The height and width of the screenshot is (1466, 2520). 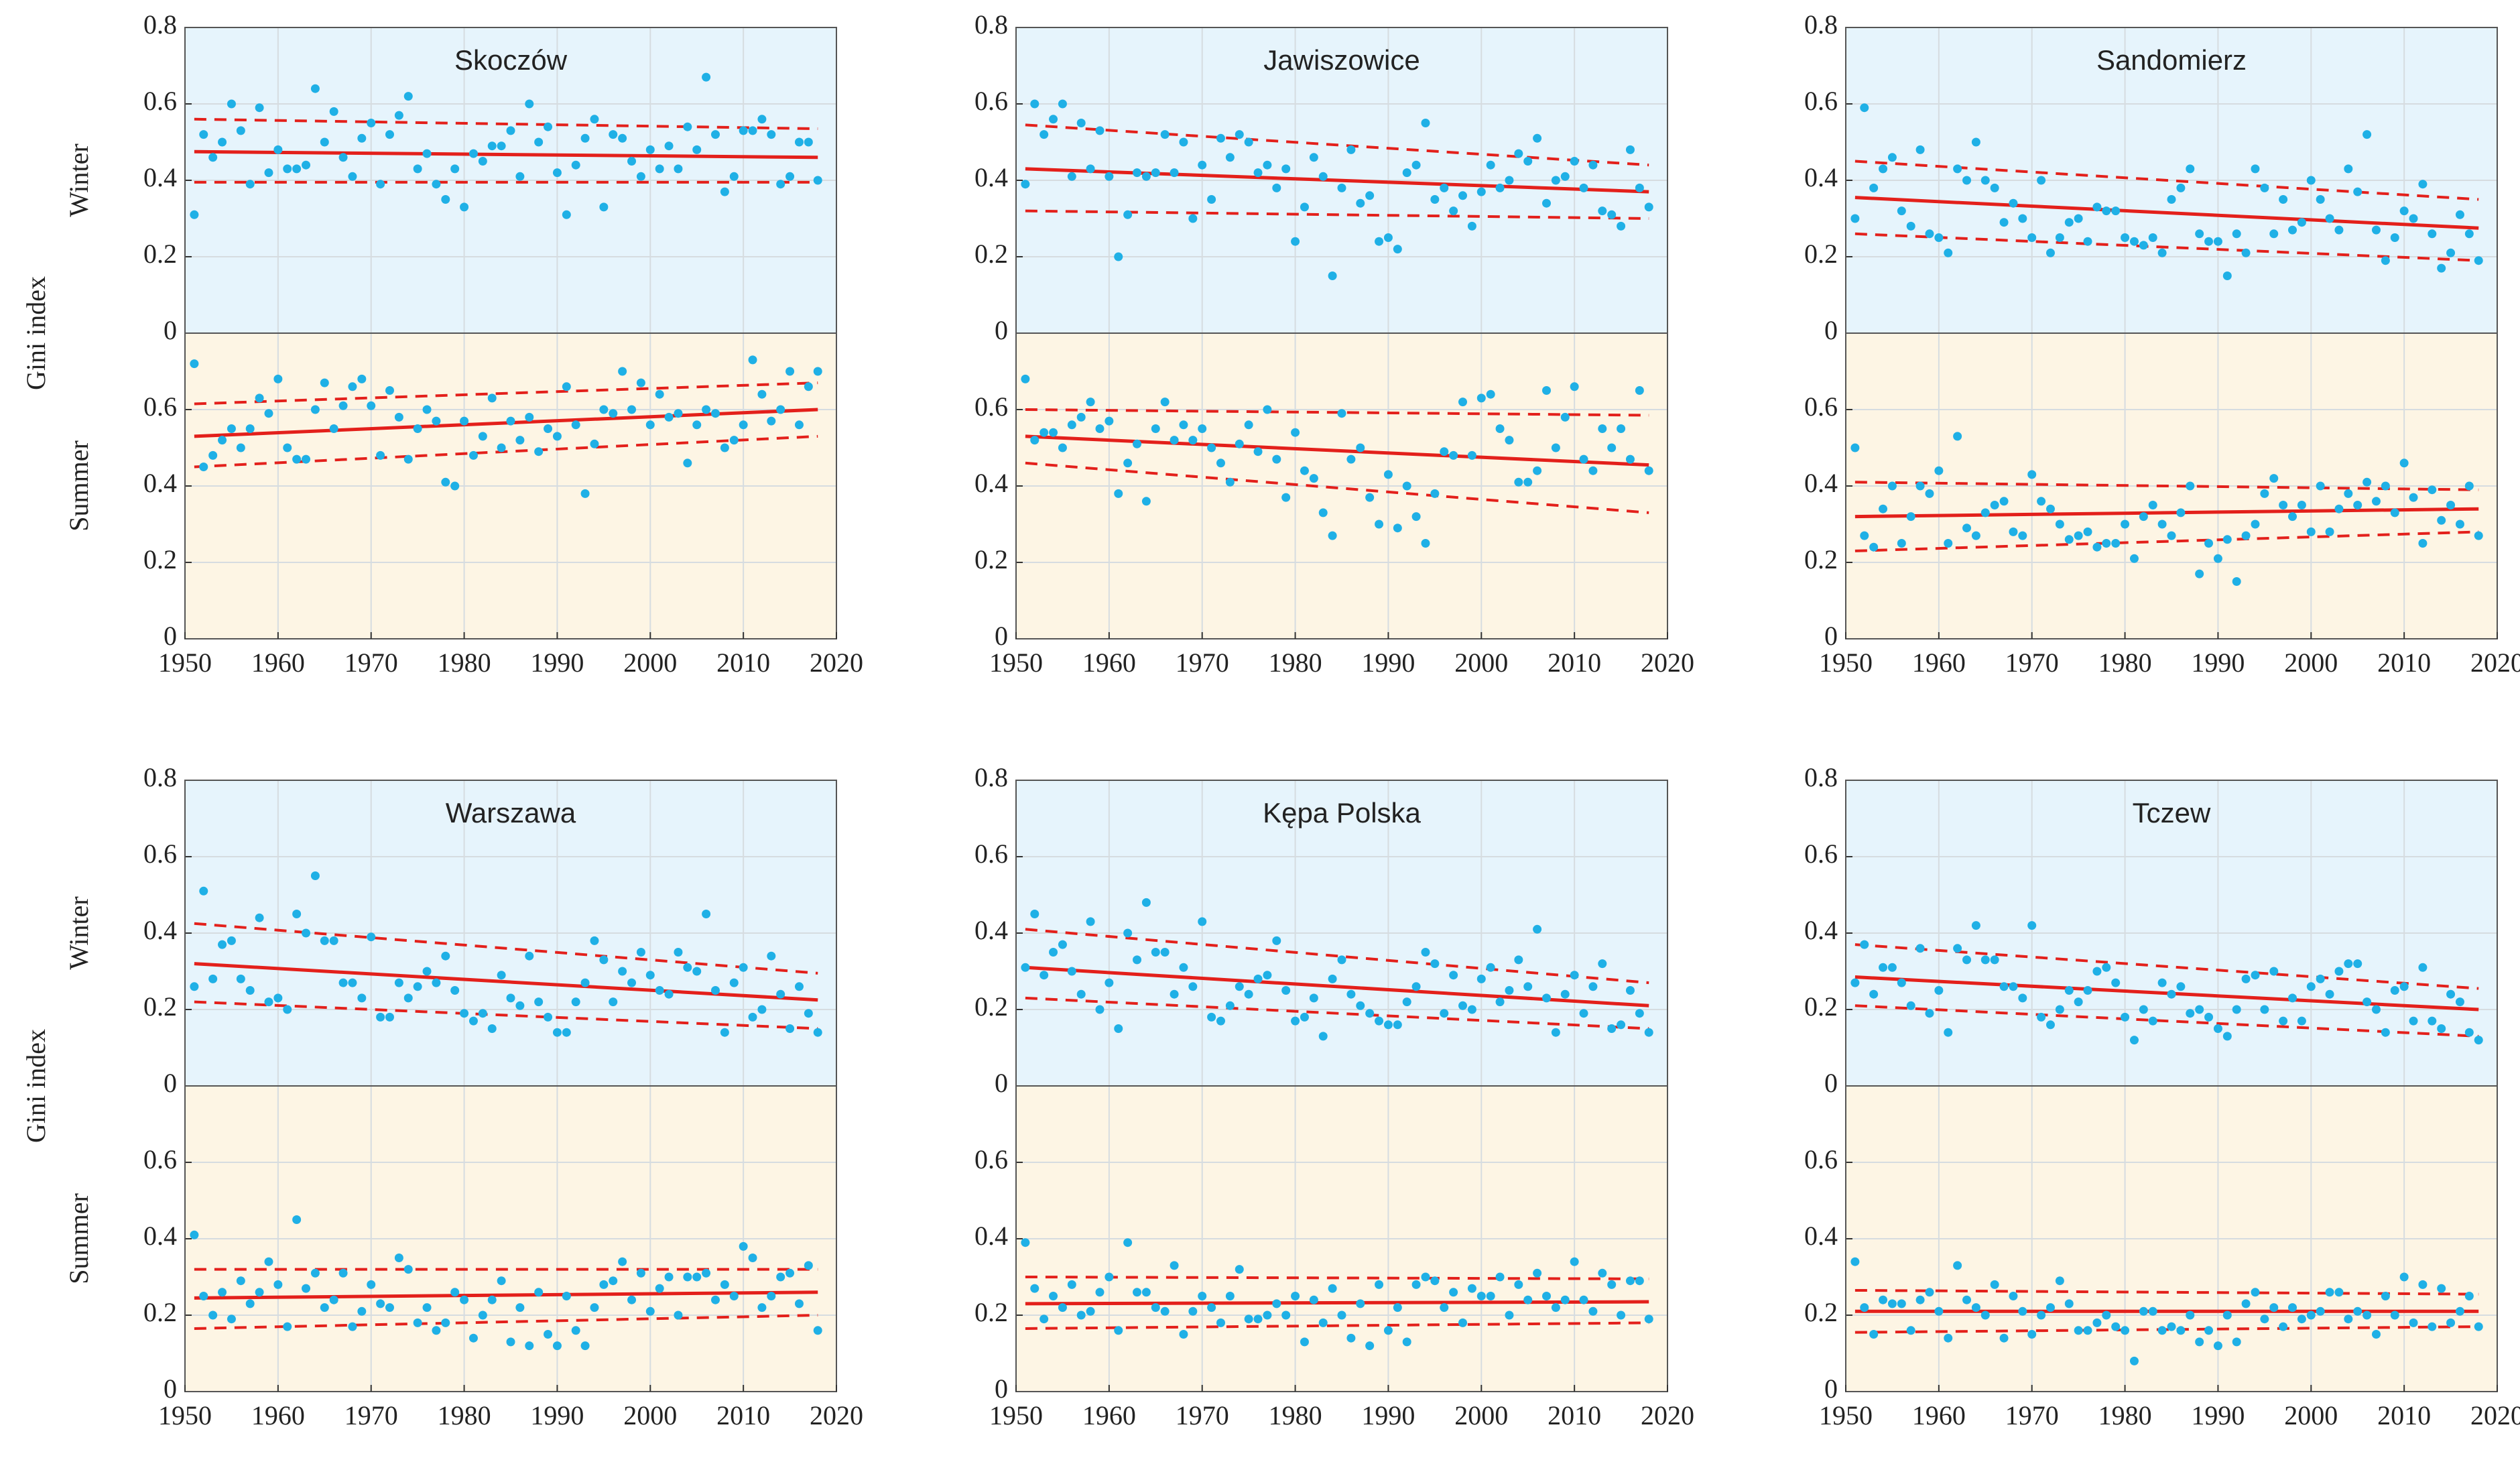 What do you see at coordinates (278, 663) in the screenshot?
I see `x-tick-label: 1960` at bounding box center [278, 663].